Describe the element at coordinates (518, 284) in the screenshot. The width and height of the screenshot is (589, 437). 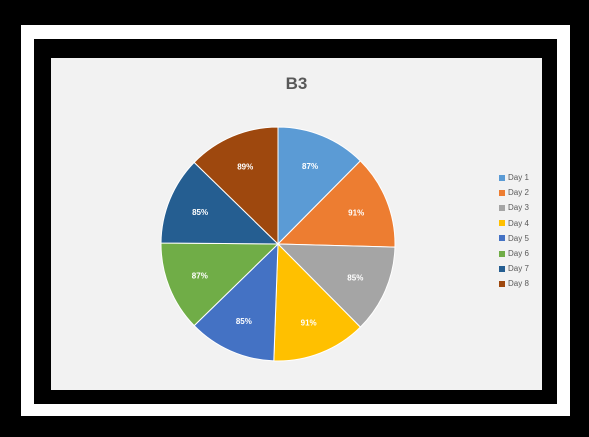
I see `legend-label: Day 8` at that location.